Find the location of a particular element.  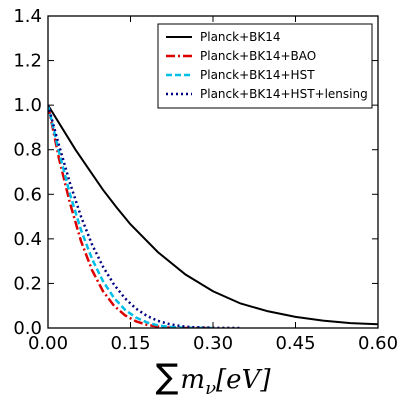

x-tick-label: 0.15 is located at coordinates (130, 343).